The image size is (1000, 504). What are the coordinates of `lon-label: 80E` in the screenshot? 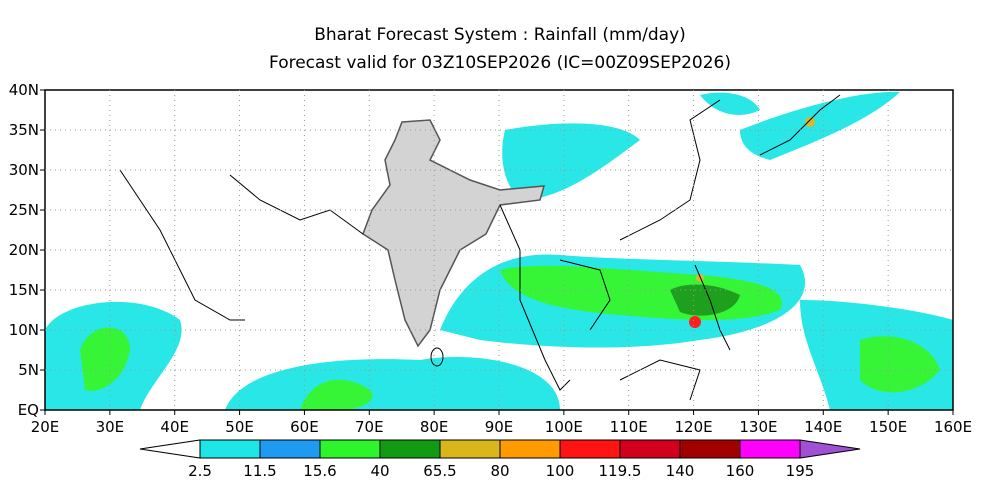 It's located at (434, 427).